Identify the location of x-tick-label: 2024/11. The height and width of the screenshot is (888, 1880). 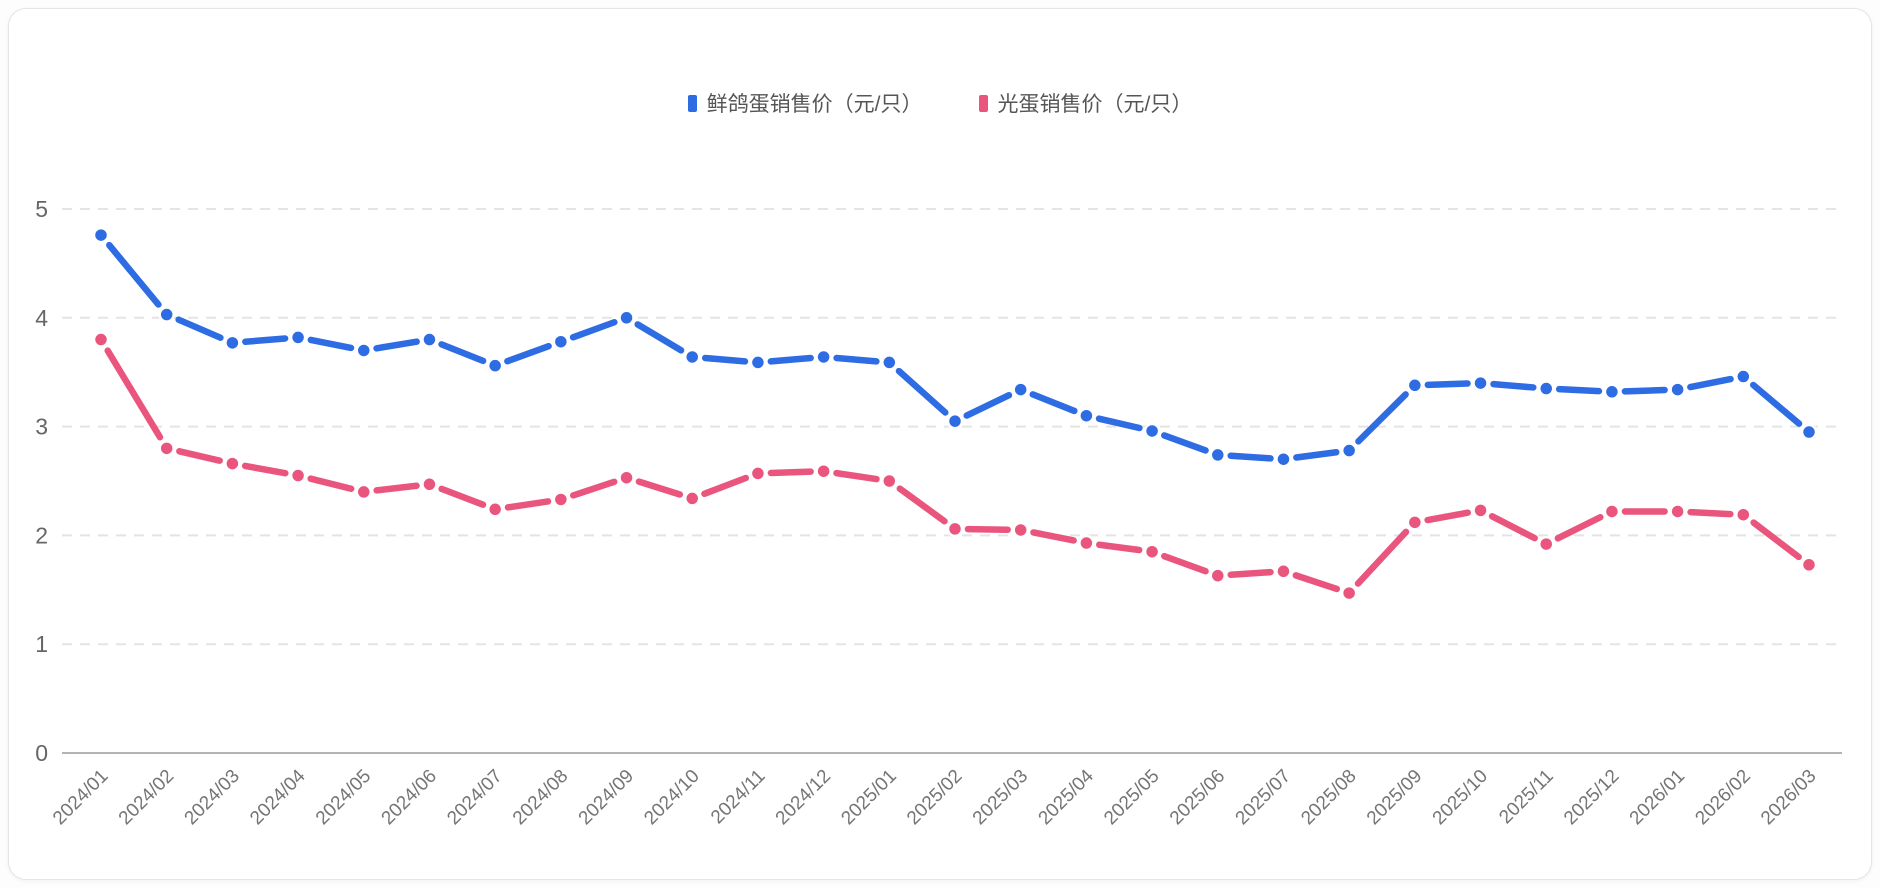
(738, 797).